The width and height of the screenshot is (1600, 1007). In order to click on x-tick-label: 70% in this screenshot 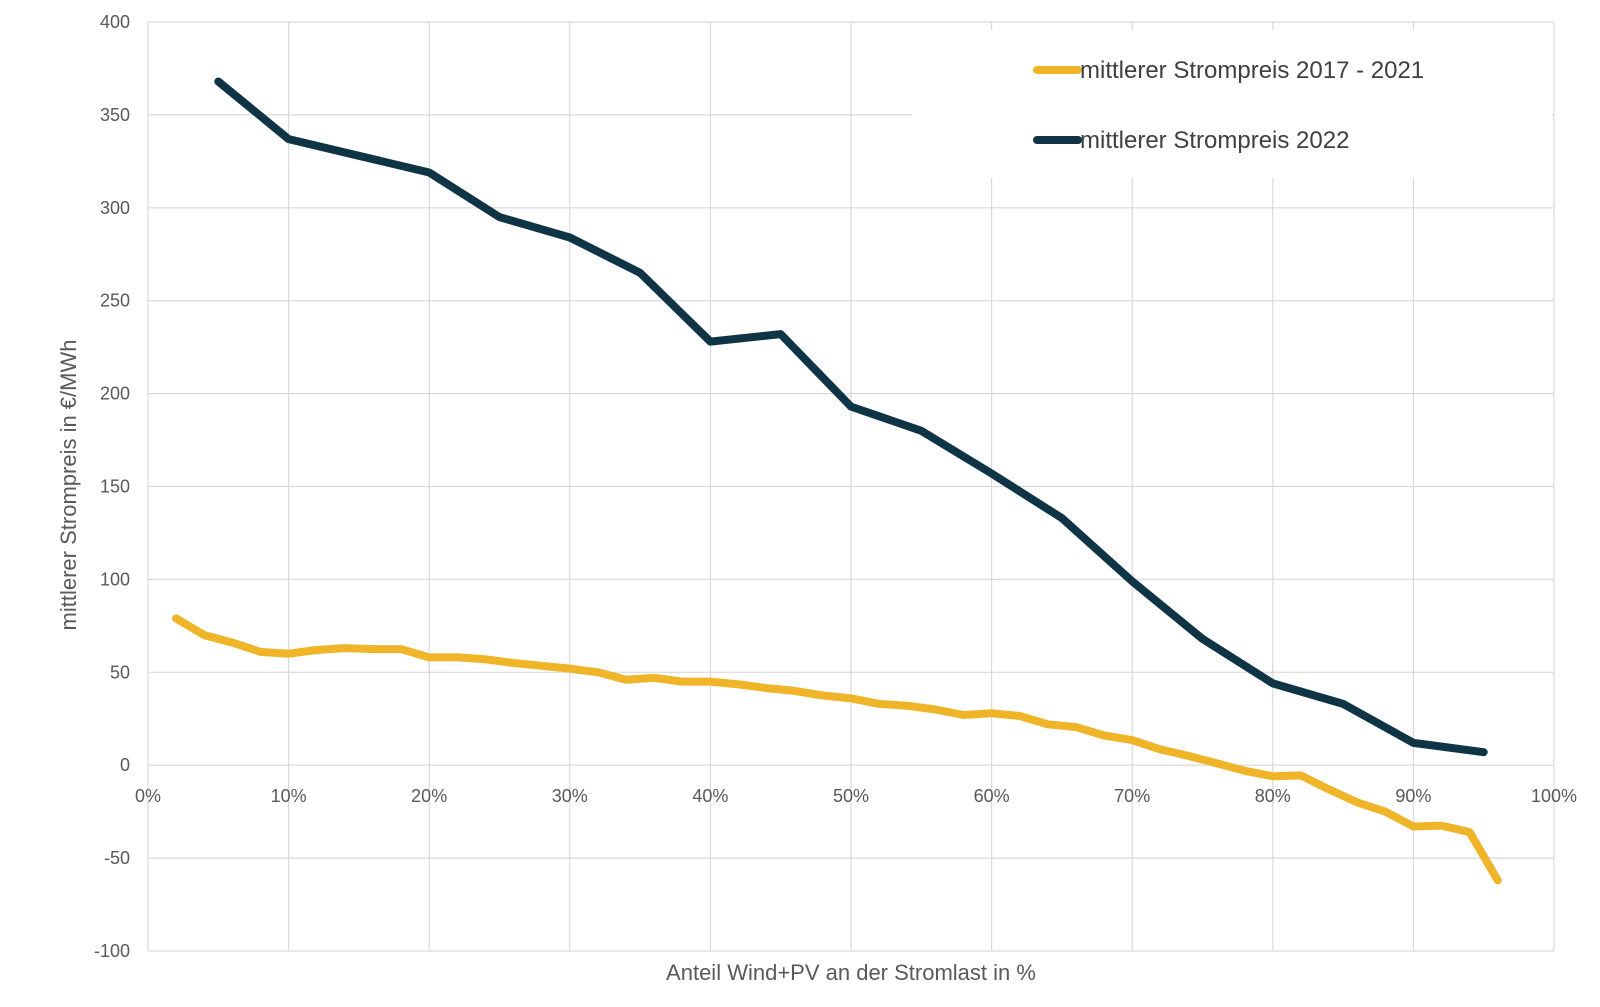, I will do `click(1132, 796)`.